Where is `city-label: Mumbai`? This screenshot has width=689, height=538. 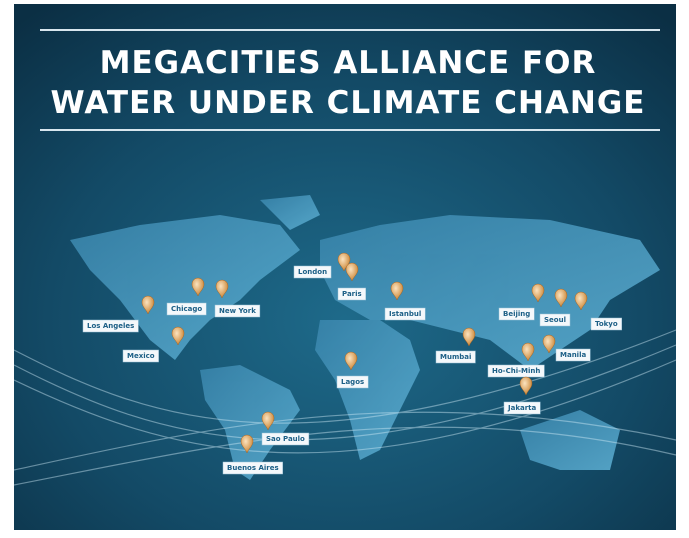
city-label: Mumbai is located at coordinates (455, 357).